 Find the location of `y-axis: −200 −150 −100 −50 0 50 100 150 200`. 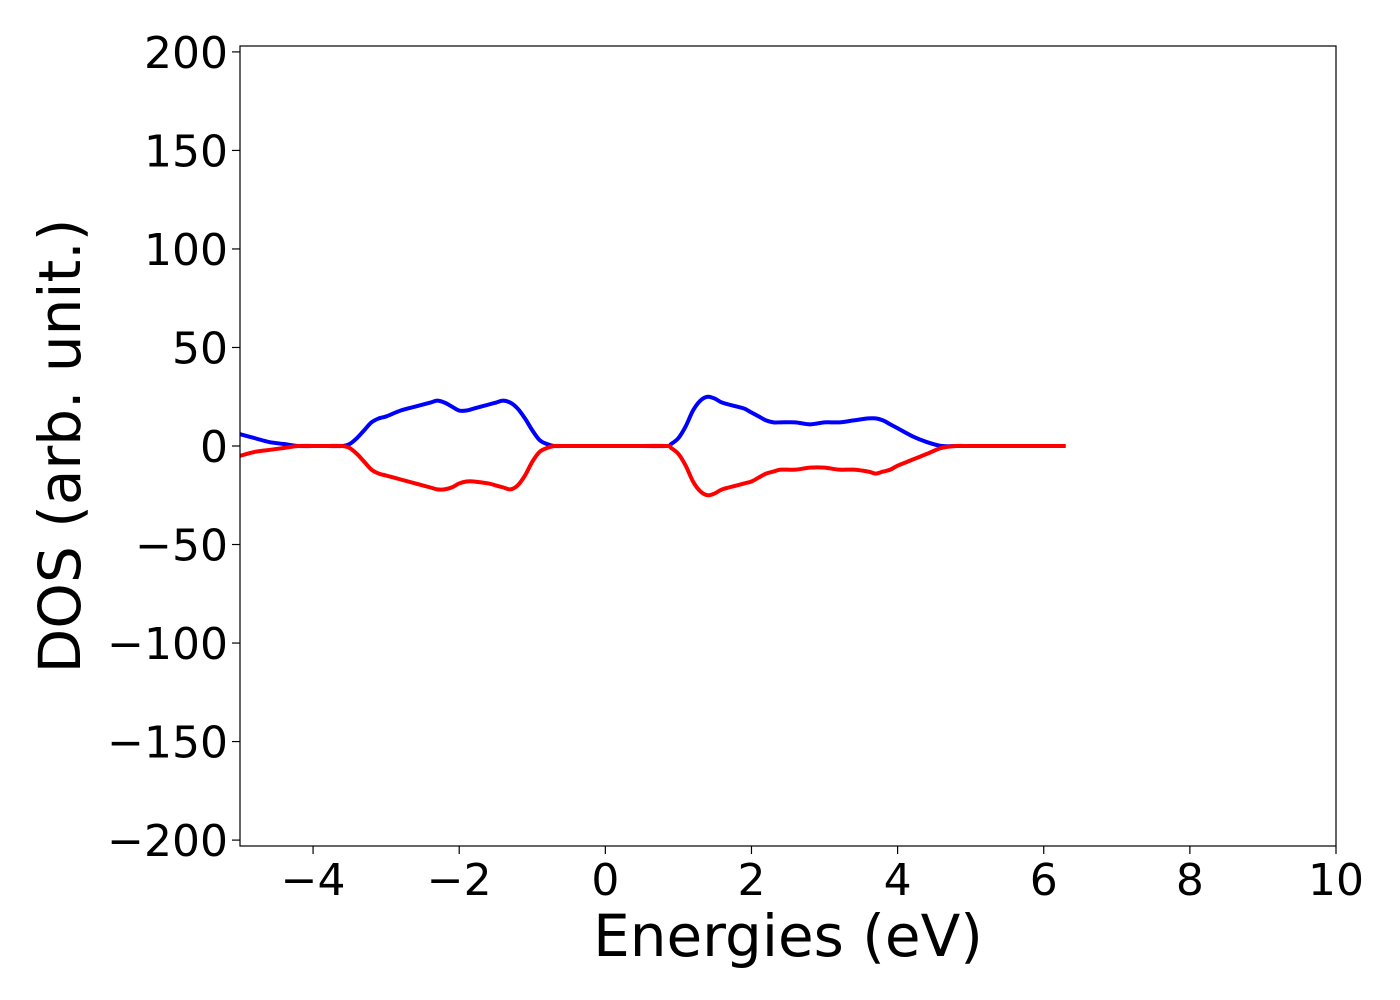

y-axis: −200 −150 −100 −50 0 50 100 150 200 is located at coordinates (173, 447).